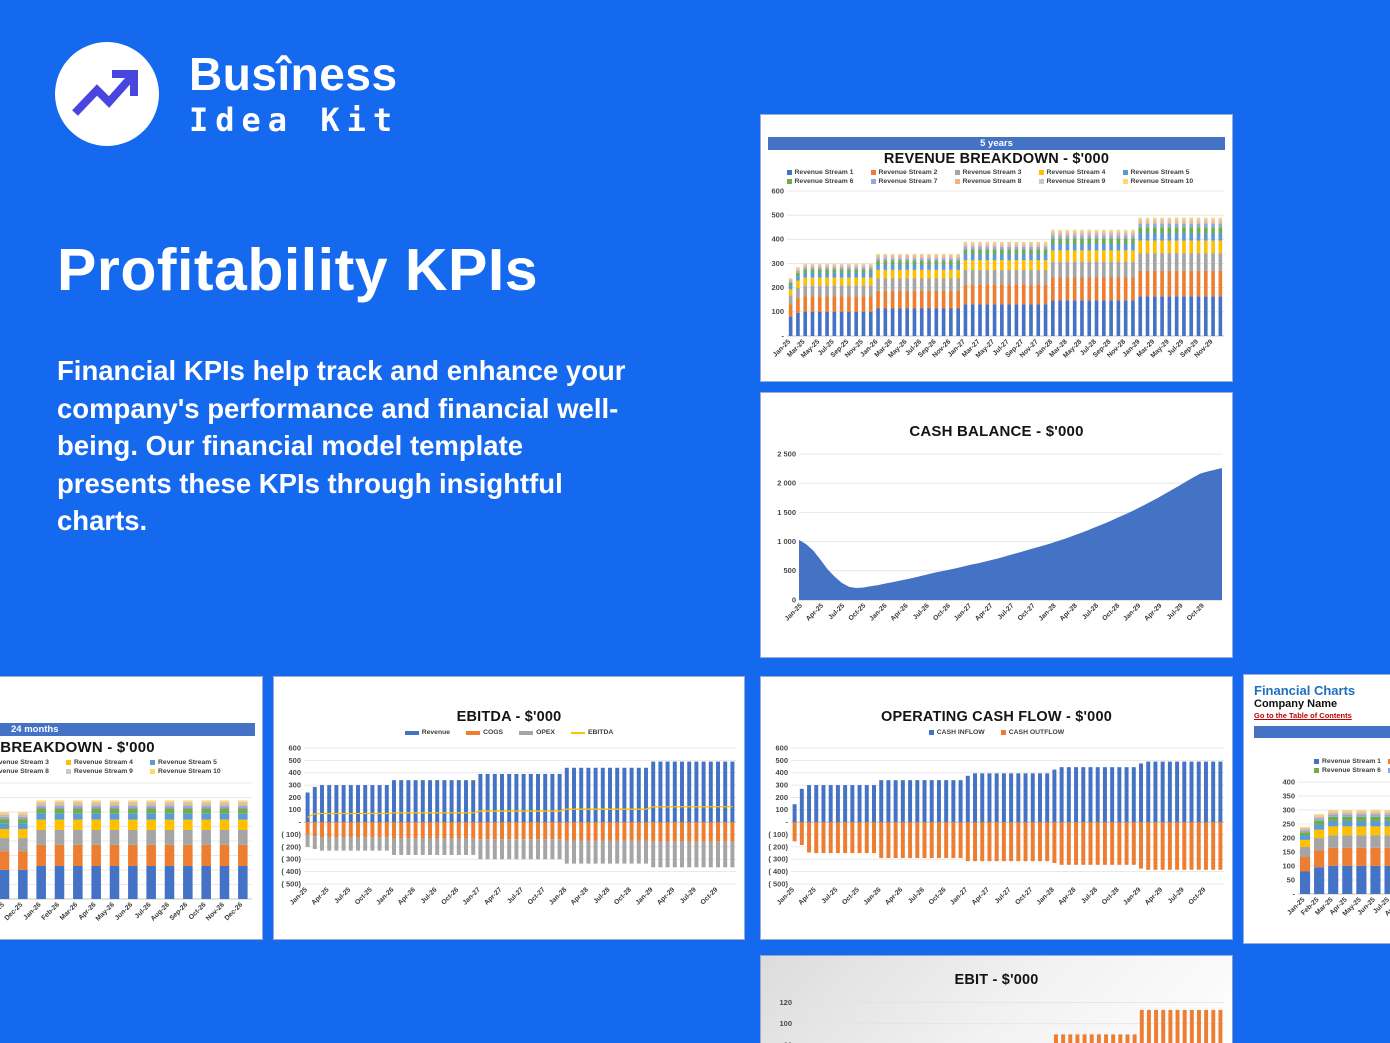  What do you see at coordinates (215, 911) in the screenshot?
I see `svg-text: Nov-26` at bounding box center [215, 911].